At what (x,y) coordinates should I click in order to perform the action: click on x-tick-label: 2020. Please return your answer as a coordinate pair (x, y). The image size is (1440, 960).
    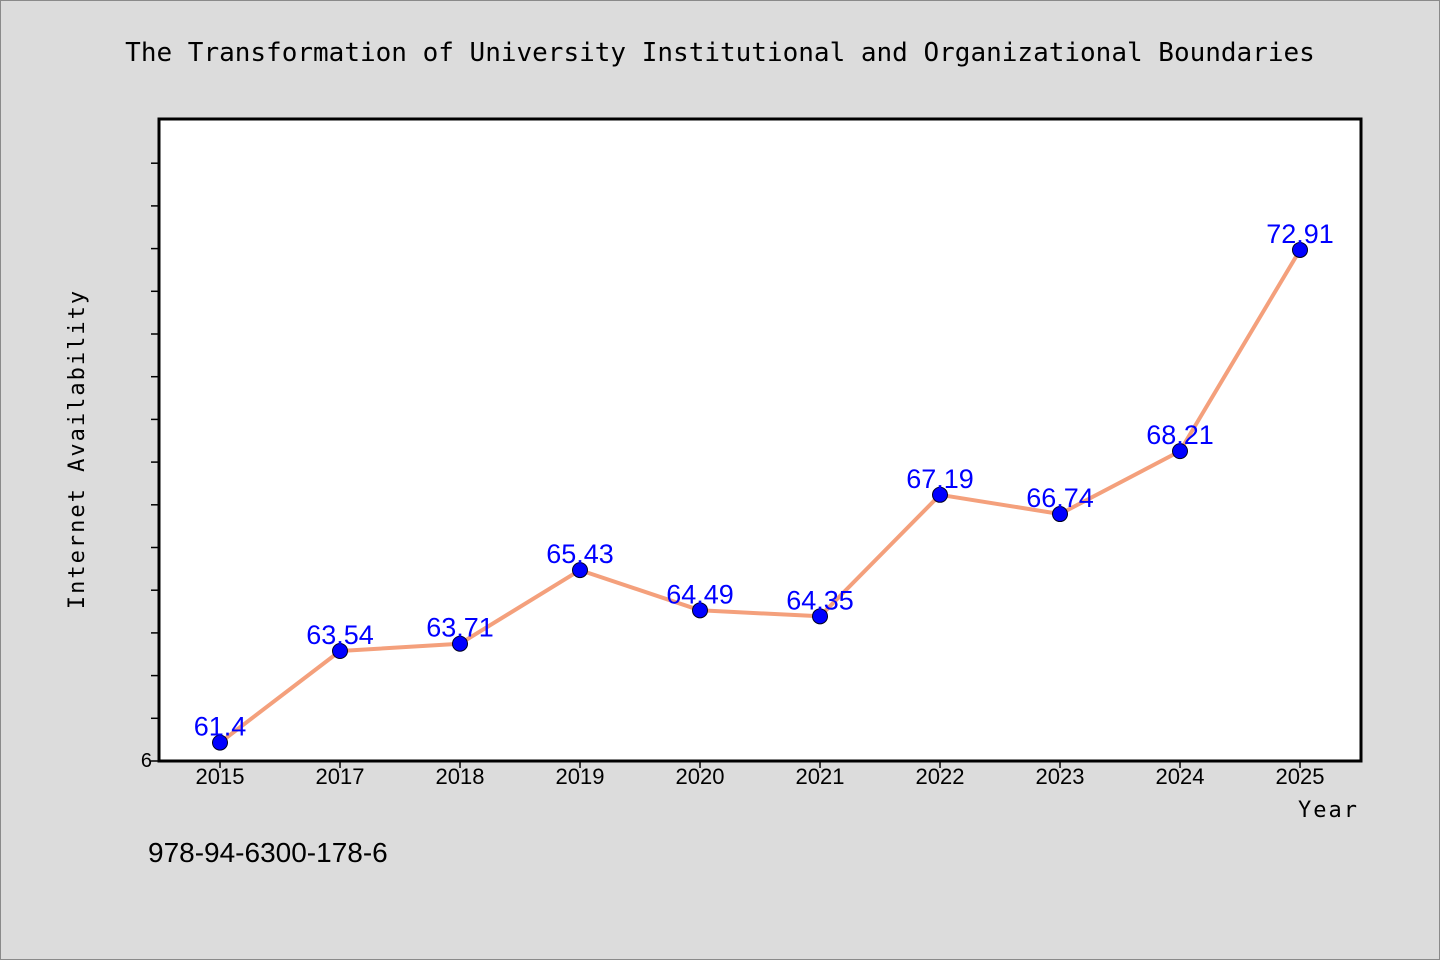
    Looking at the image, I should click on (700, 776).